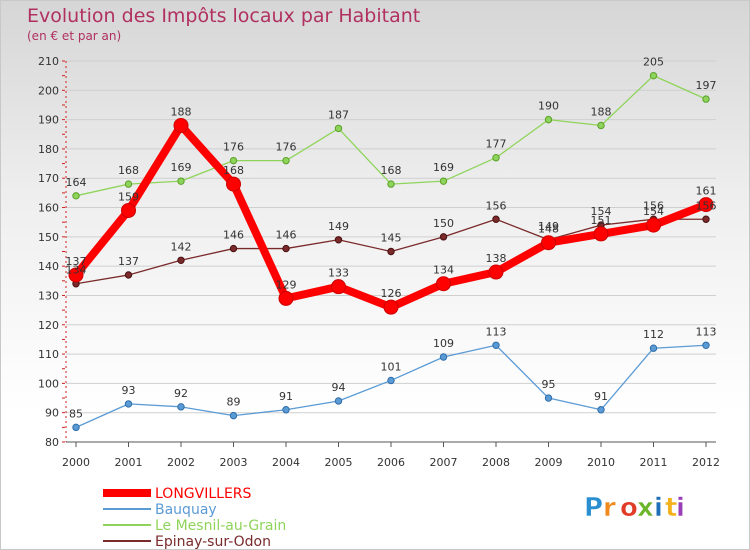 The width and height of the screenshot is (750, 550). What do you see at coordinates (654, 462) in the screenshot?
I see `x-tick-label: 2011` at bounding box center [654, 462].